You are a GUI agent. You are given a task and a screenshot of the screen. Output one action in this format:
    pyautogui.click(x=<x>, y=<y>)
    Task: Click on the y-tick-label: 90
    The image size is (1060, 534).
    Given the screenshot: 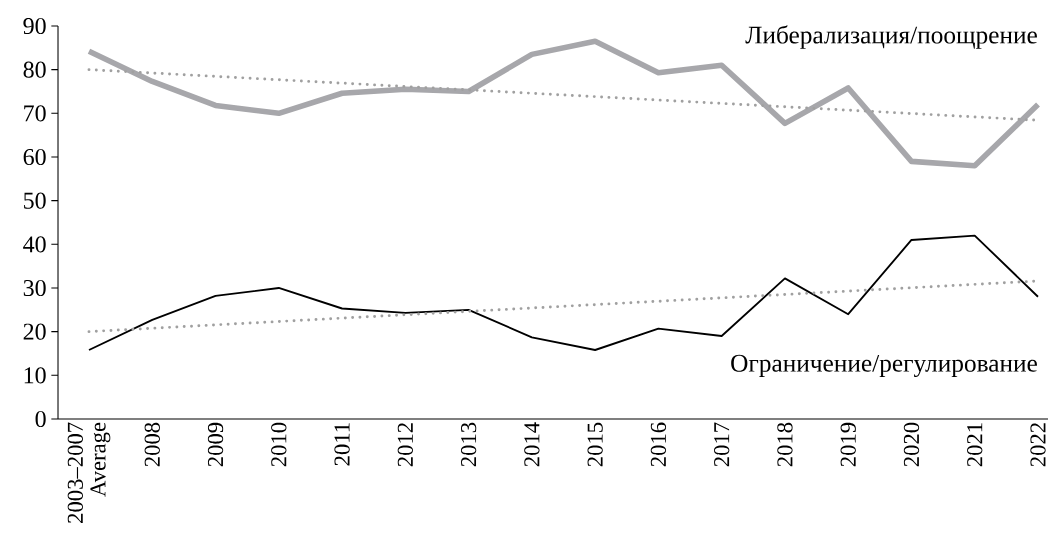 What is the action you would take?
    pyautogui.click(x=34, y=26)
    